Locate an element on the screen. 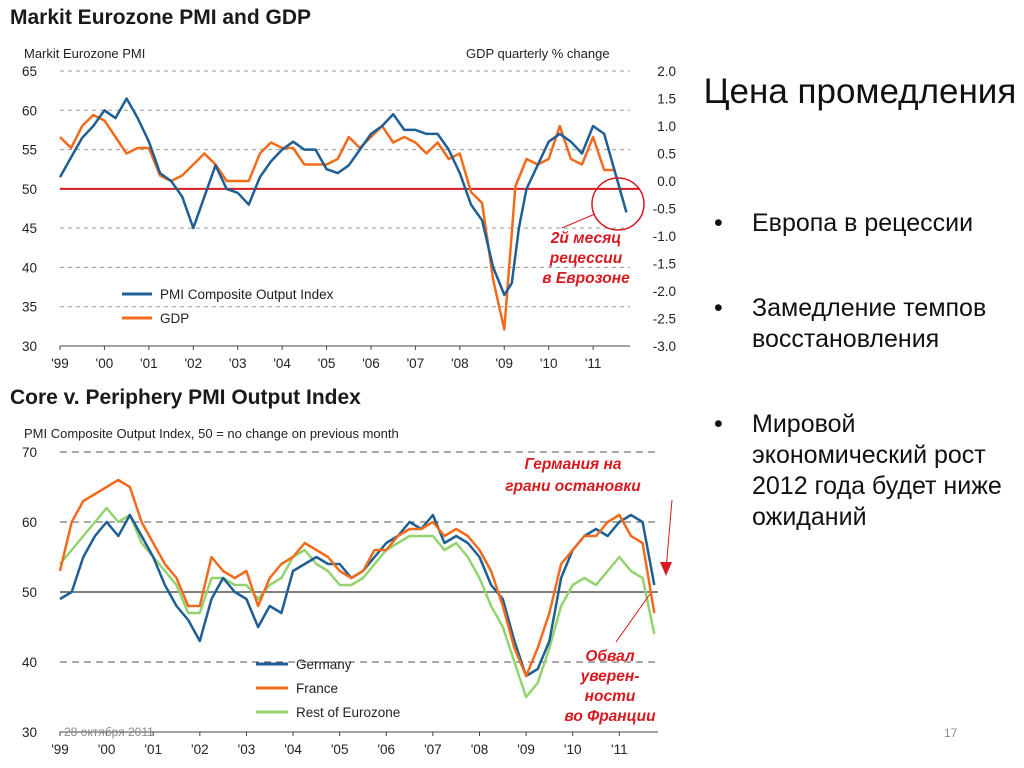  annotation-france-text: Обвал is located at coordinates (610, 656).